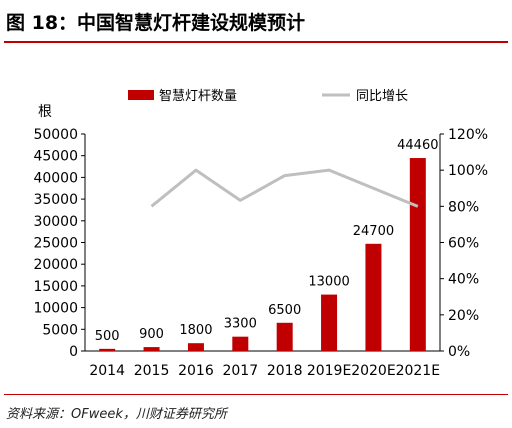 The height and width of the screenshot is (428, 512). What do you see at coordinates (55, 309) in the screenshot?
I see `left-axis-tick-label: 10000` at bounding box center [55, 309].